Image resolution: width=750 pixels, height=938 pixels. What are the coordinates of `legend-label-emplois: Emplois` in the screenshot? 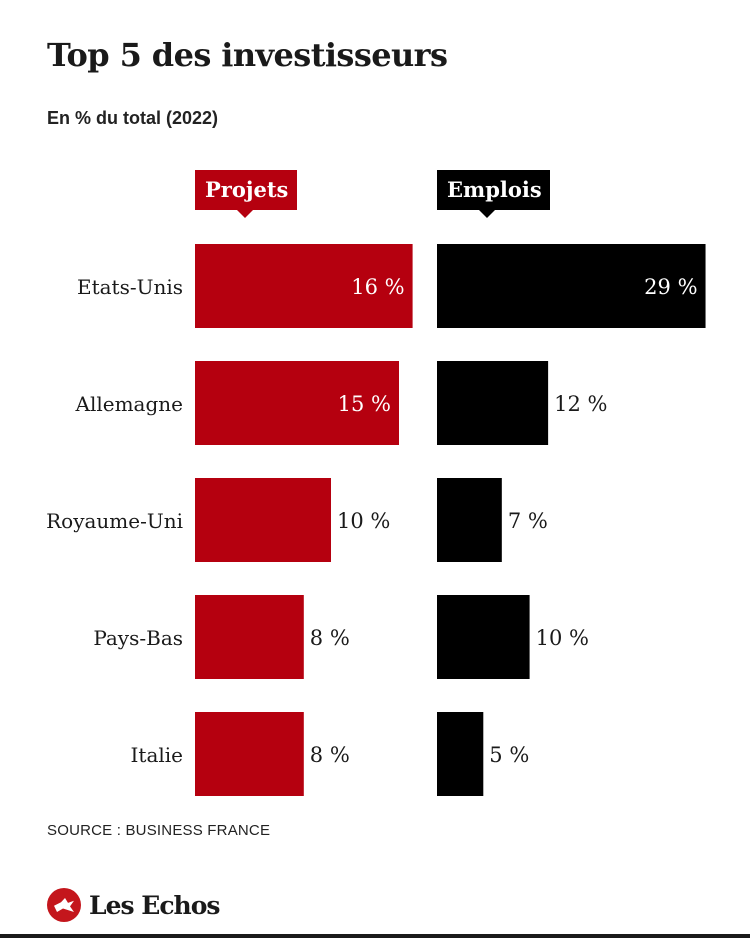 It's located at (494, 189).